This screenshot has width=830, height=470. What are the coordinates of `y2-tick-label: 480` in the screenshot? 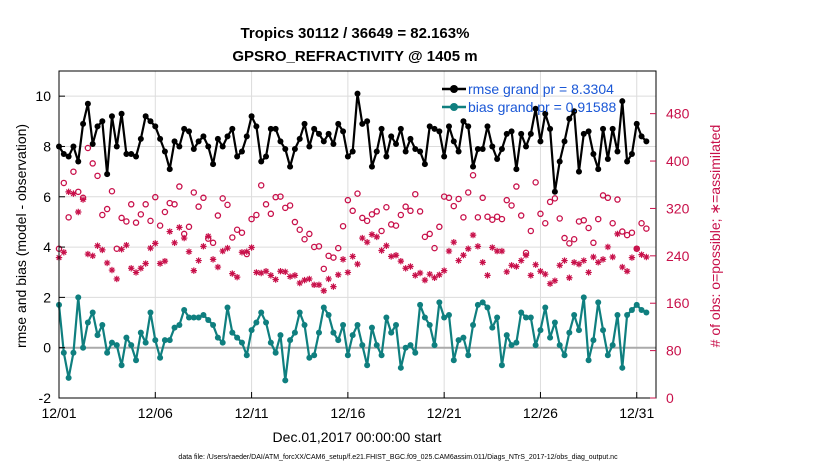 It's located at (678, 114).